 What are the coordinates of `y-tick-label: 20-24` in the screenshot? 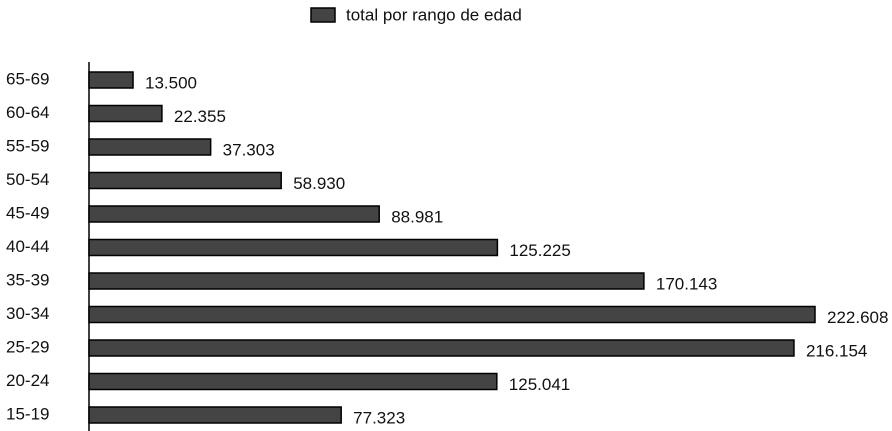 It's located at (27, 380).